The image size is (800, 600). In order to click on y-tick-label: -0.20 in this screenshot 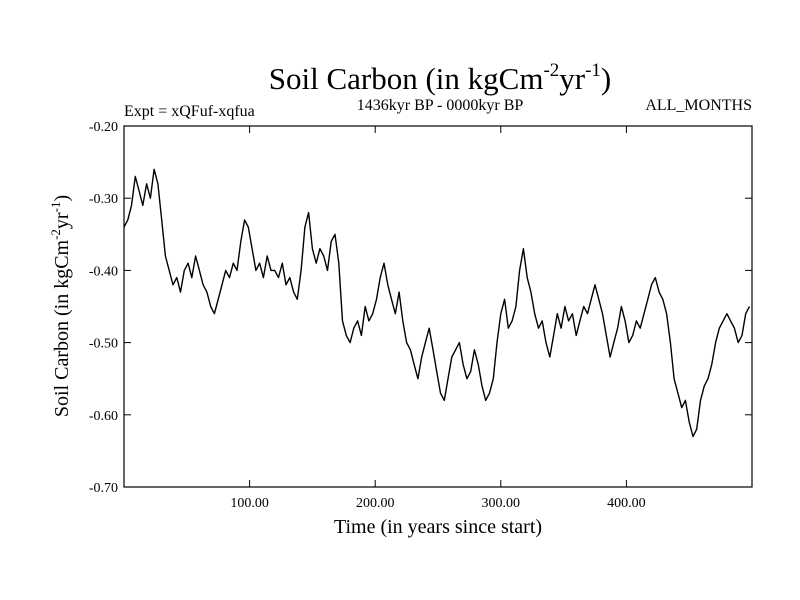, I will do `click(103, 127)`.